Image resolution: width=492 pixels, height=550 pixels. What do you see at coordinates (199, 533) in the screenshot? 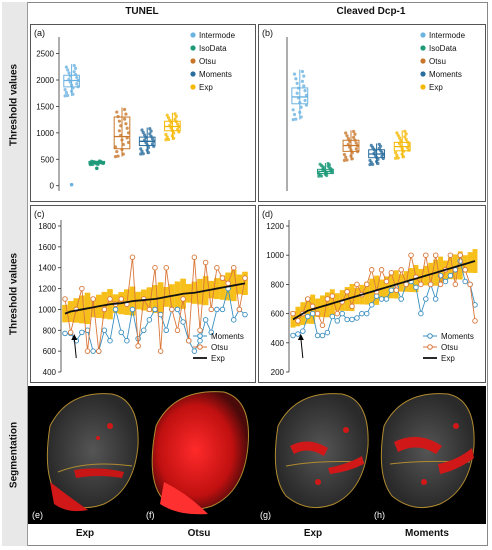
I see `footer-label-f: Otsu` at bounding box center [199, 533].